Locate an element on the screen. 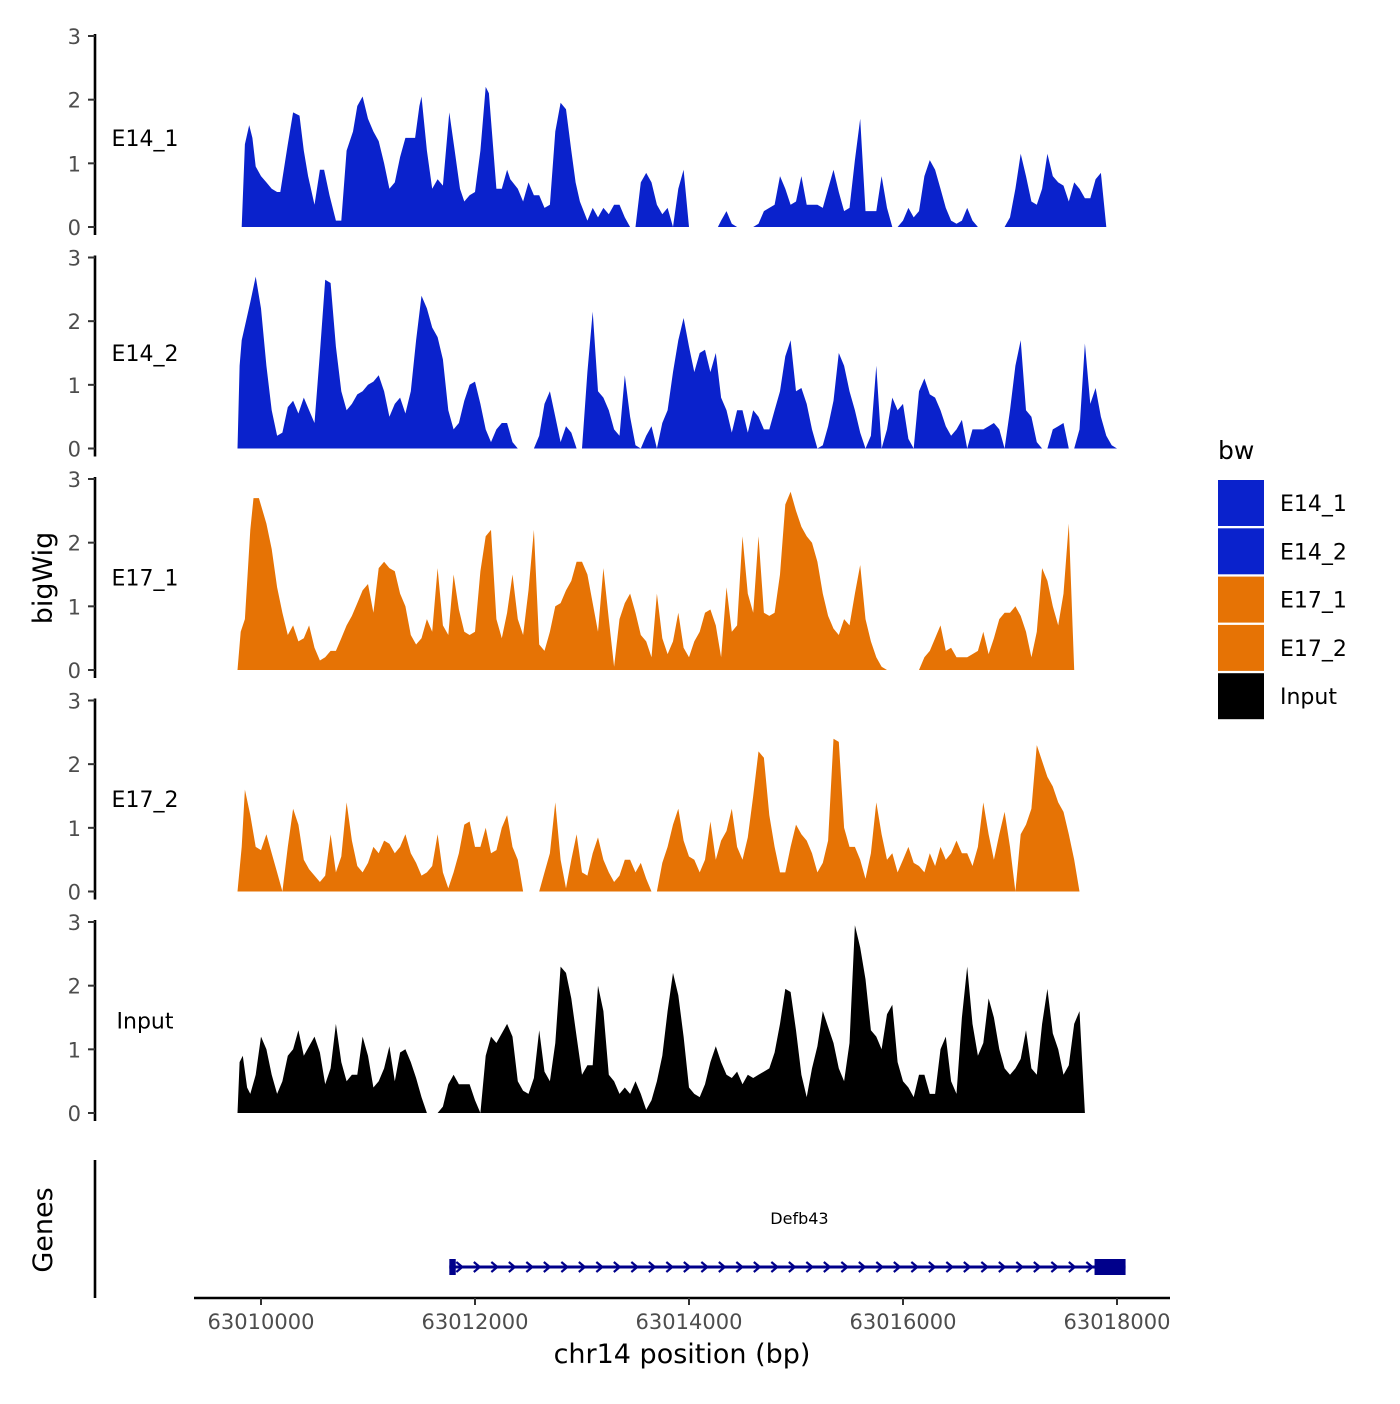 The height and width of the screenshot is (1404, 1400). track-label: Input is located at coordinates (145, 1022).